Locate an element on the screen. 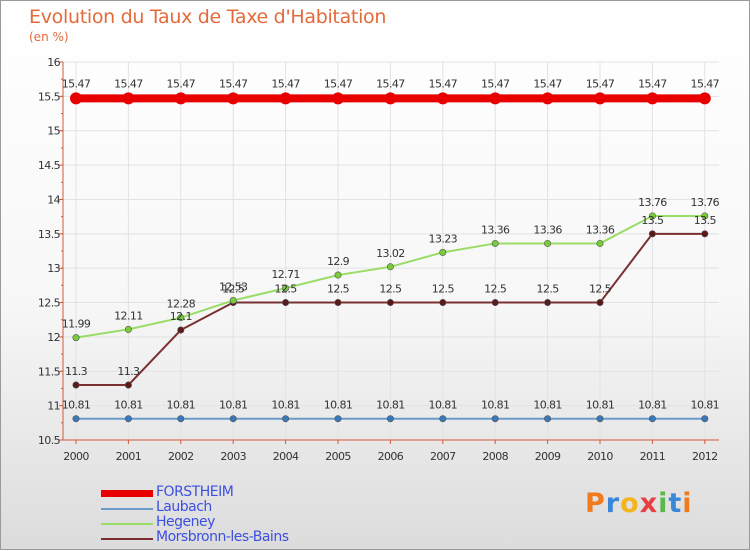 The image size is (750, 551). x-tick-label: 2001 is located at coordinates (129, 456).